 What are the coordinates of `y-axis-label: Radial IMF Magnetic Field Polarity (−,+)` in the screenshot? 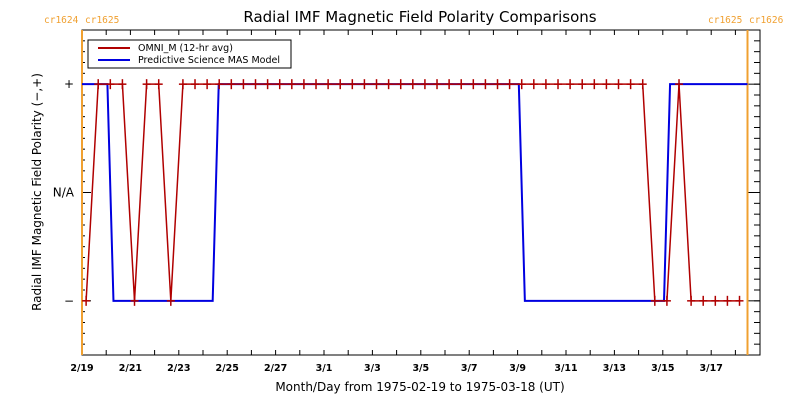 It's located at (37, 192).